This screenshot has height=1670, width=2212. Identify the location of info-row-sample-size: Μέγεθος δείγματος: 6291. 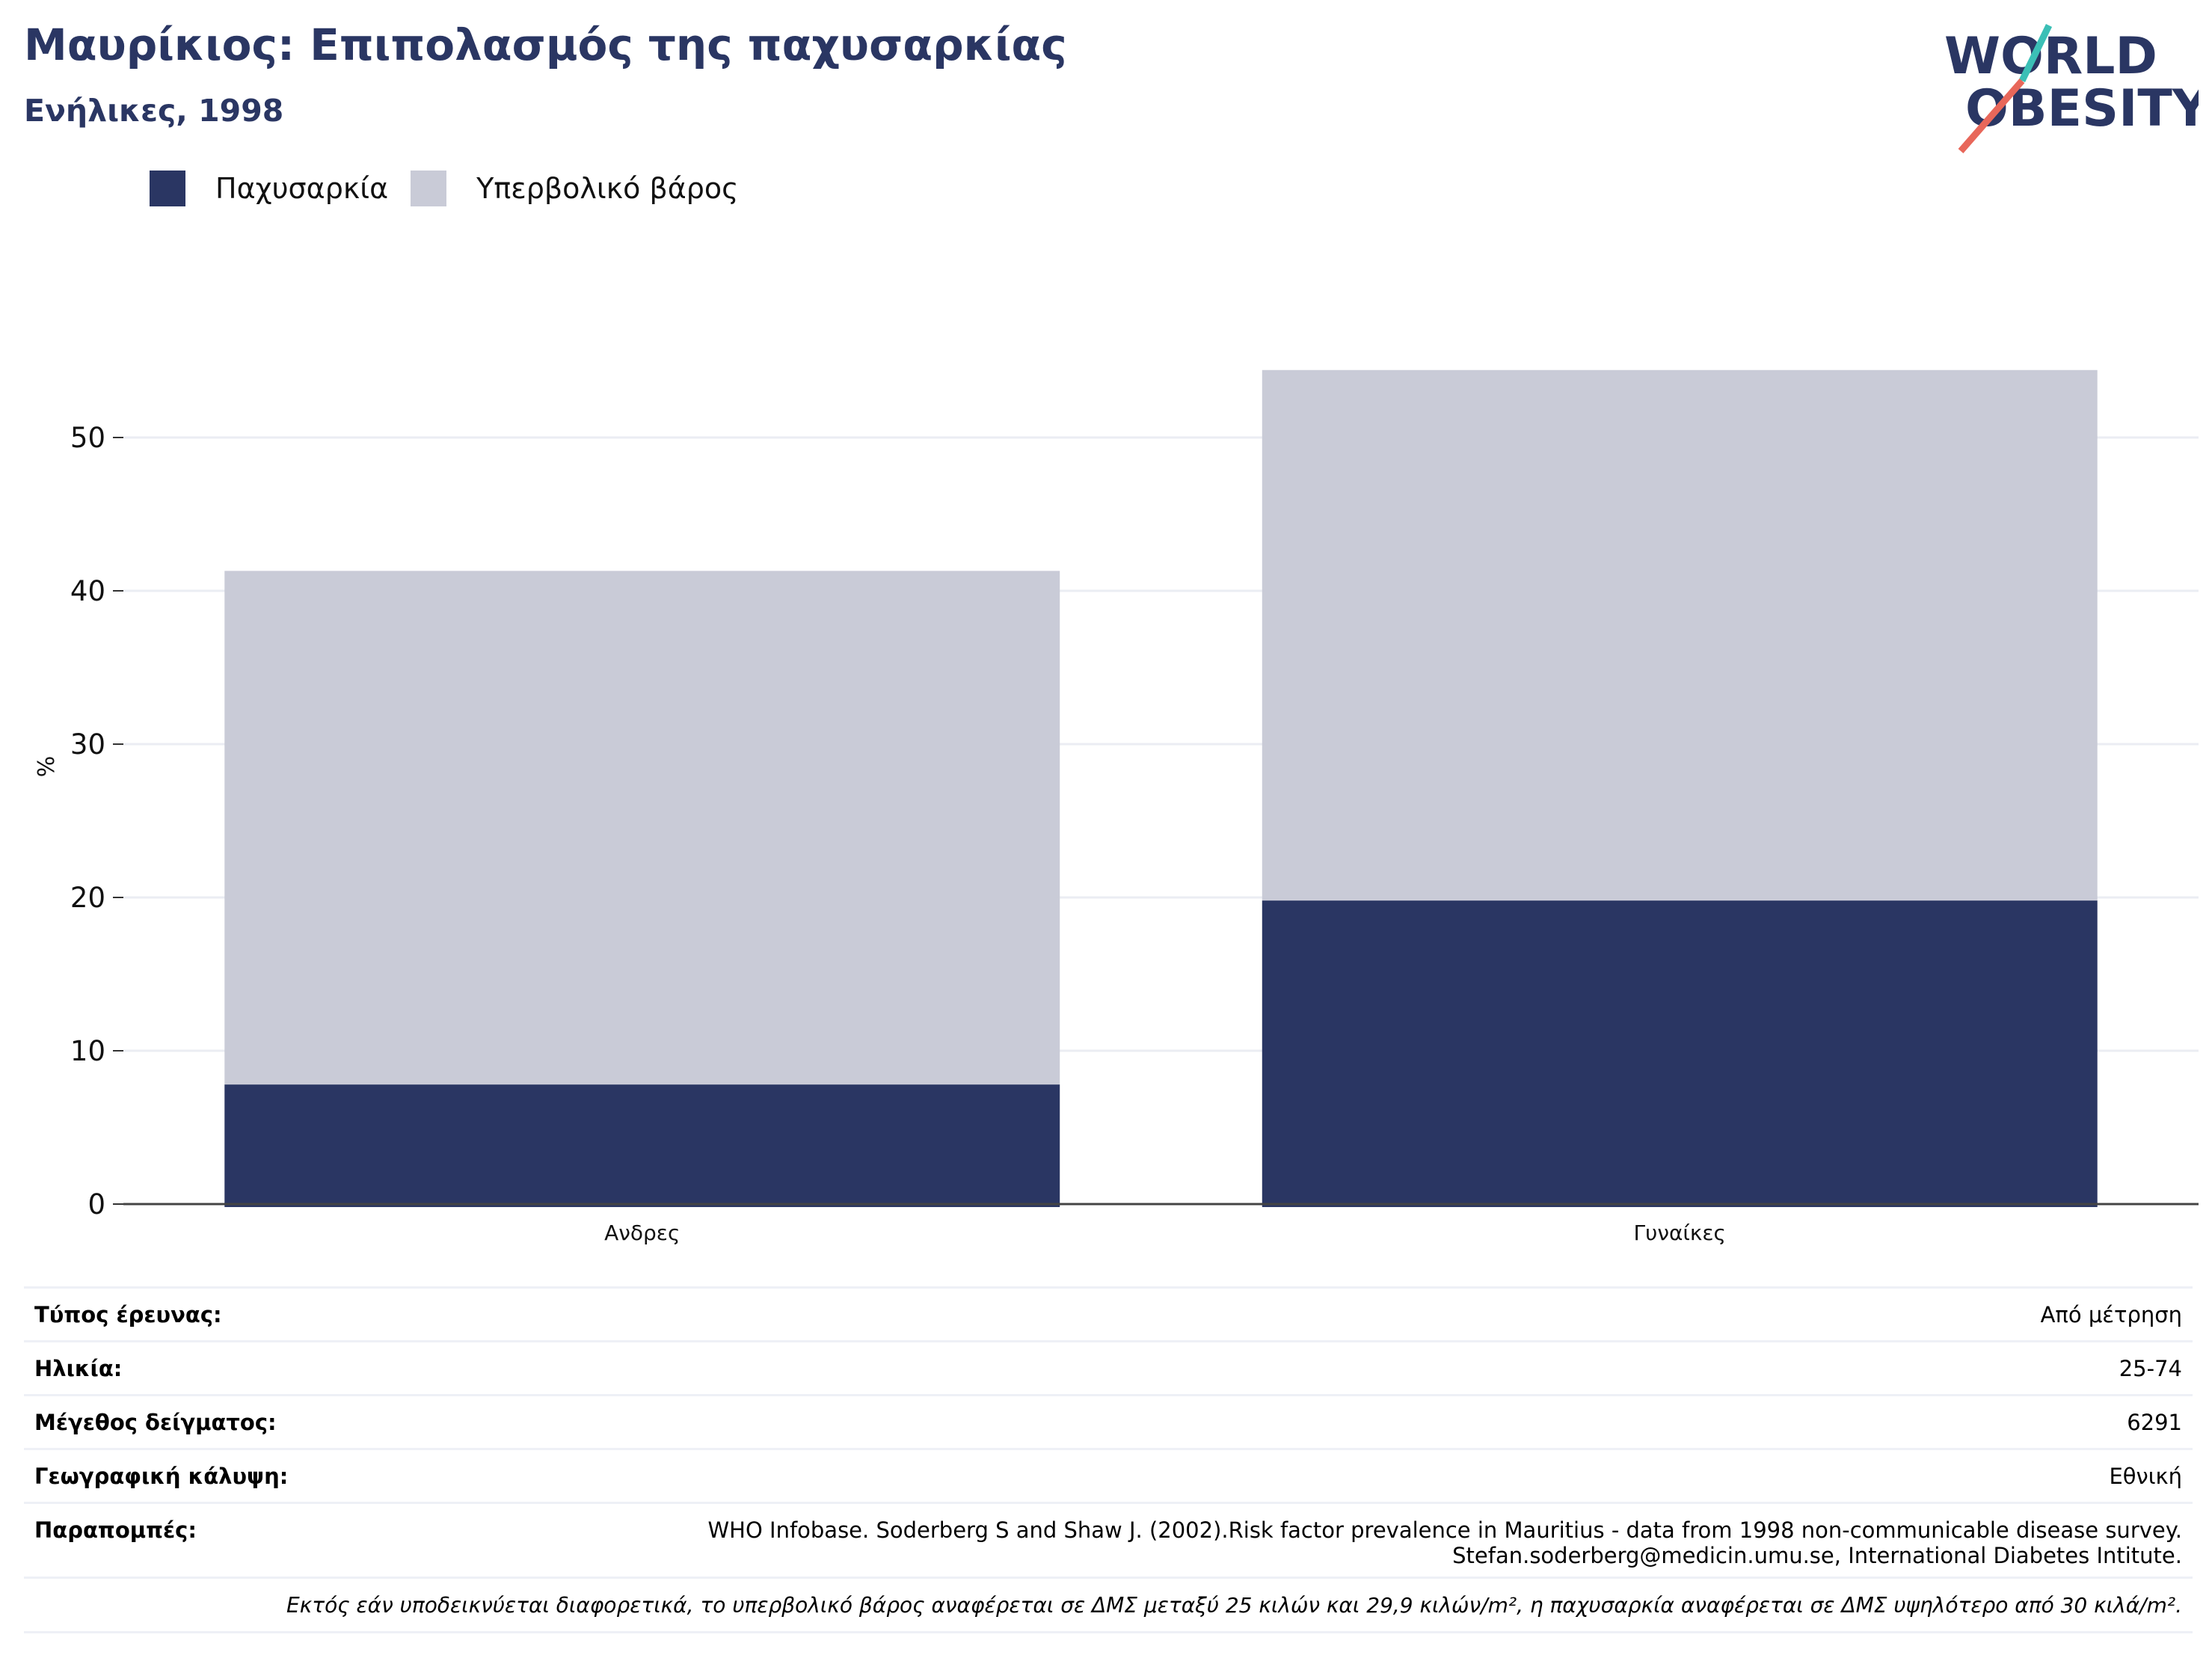
(1108, 1421).